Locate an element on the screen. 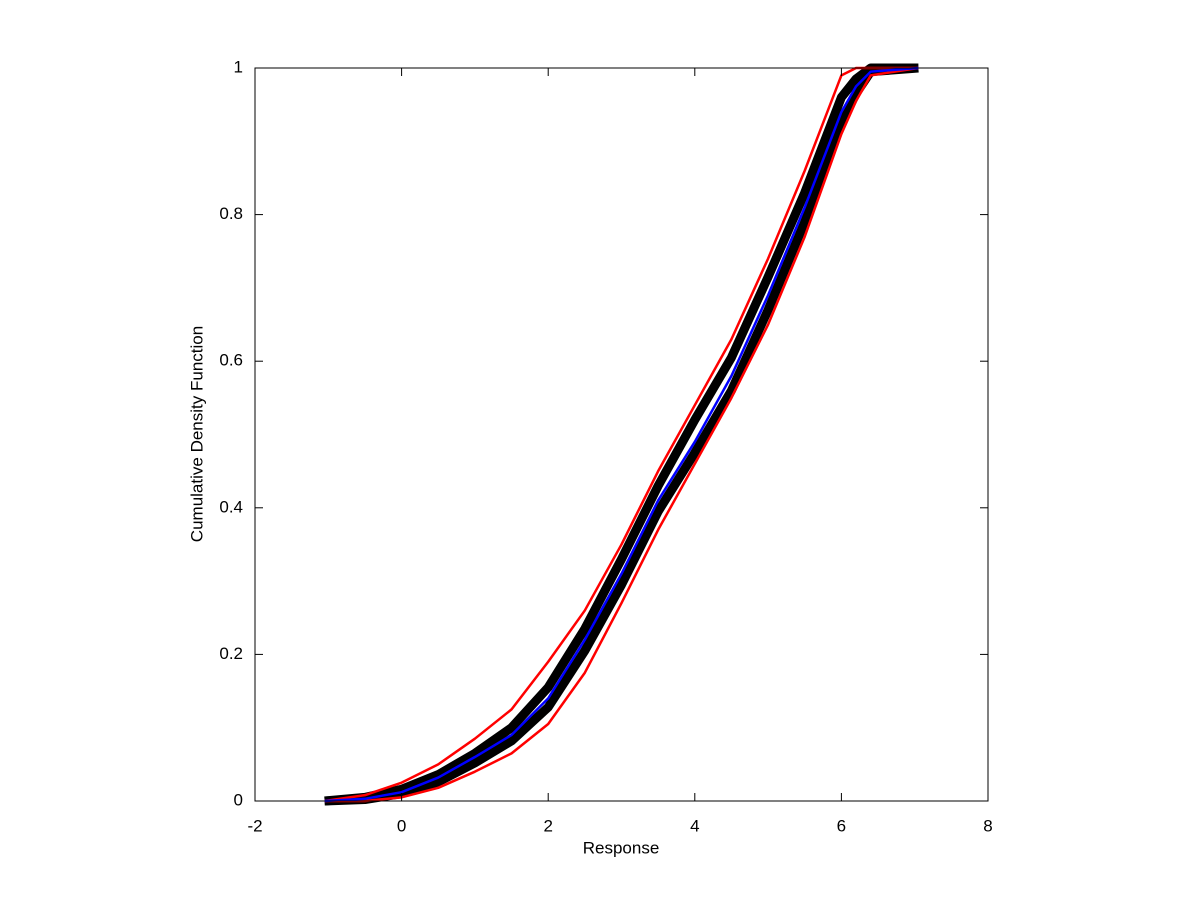 The image size is (1200, 902). y-tick-label: 0.4 is located at coordinates (231, 506).